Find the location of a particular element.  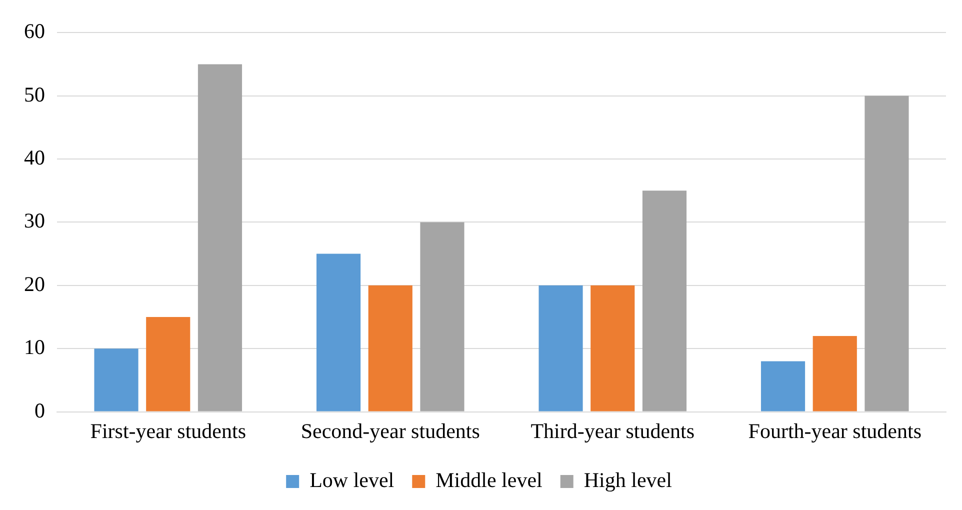

x-tick-label: Second-year students is located at coordinates (390, 430).